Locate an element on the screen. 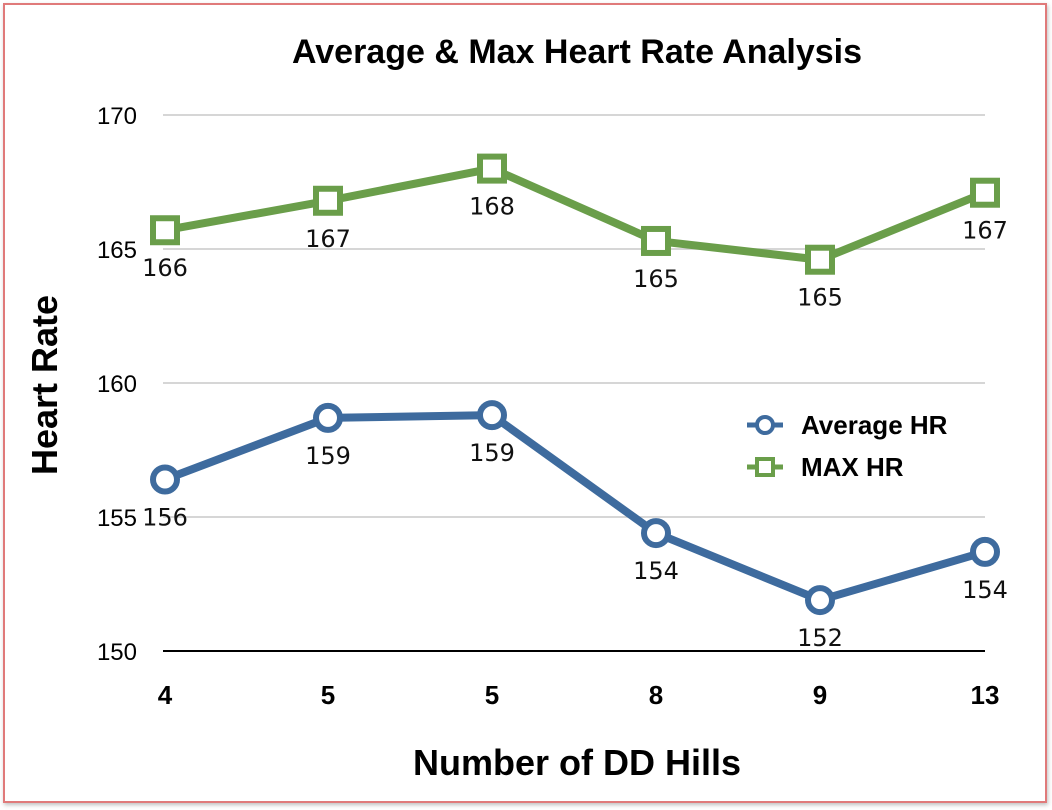 Image resolution: width=1052 pixels, height=810 pixels. series-line-max-hr is located at coordinates (575, 214).